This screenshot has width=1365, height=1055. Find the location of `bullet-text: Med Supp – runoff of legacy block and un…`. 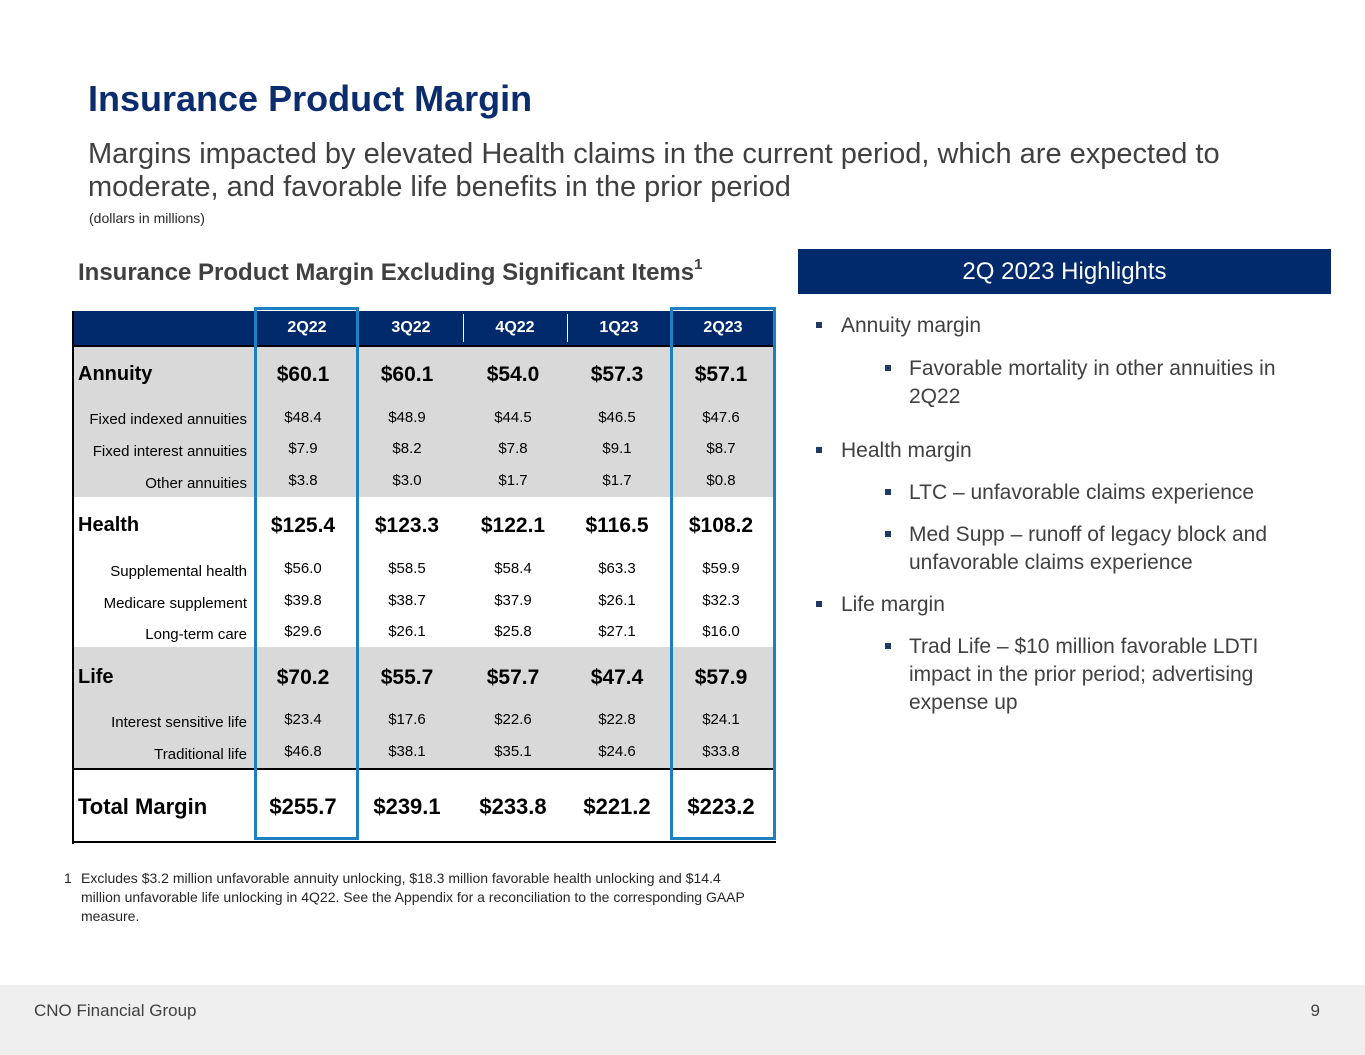

bullet-text: Med Supp – runoff of legacy block and un… is located at coordinates (1088, 548).